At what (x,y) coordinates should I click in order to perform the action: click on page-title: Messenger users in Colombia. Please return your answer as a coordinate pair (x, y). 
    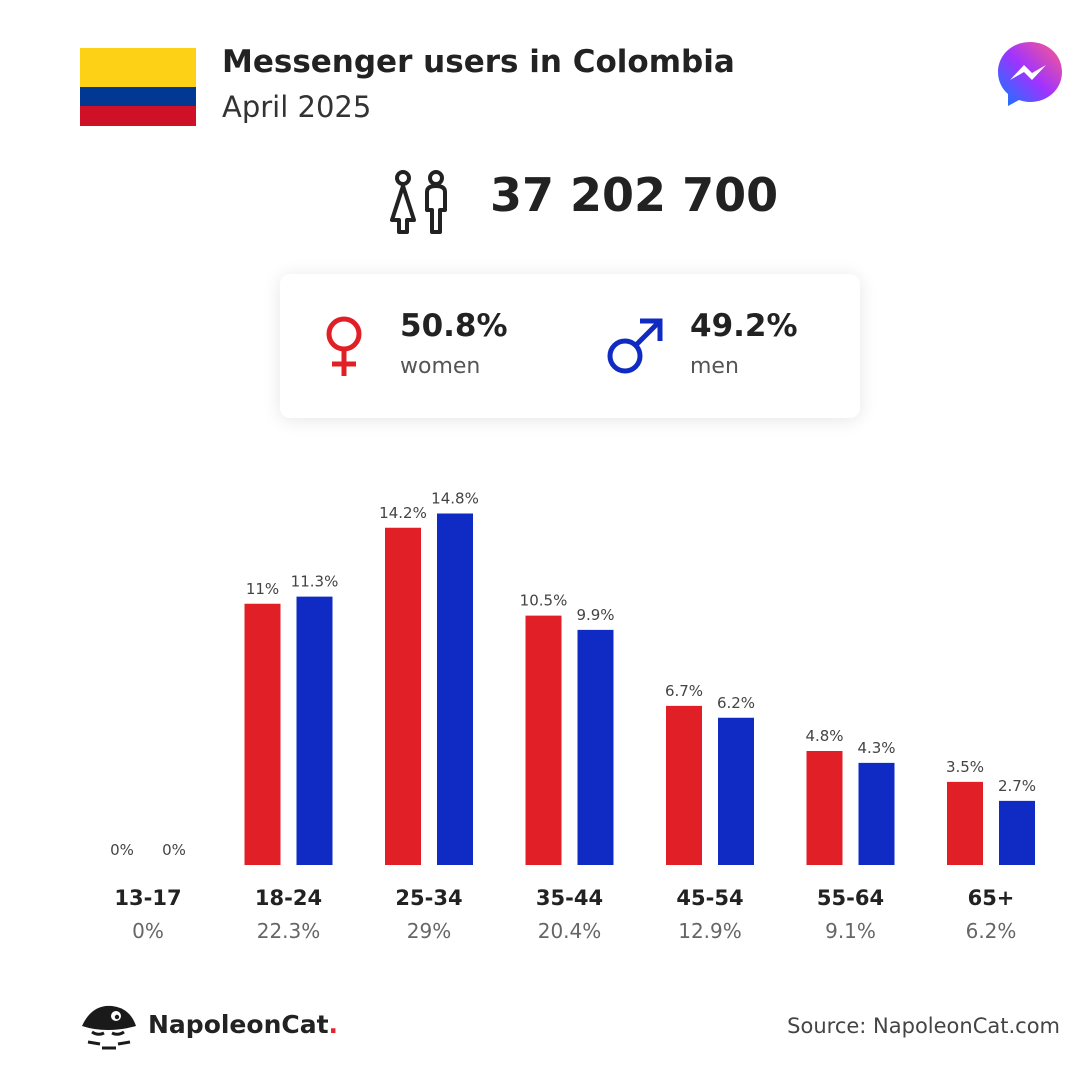
    Looking at the image, I should click on (478, 62).